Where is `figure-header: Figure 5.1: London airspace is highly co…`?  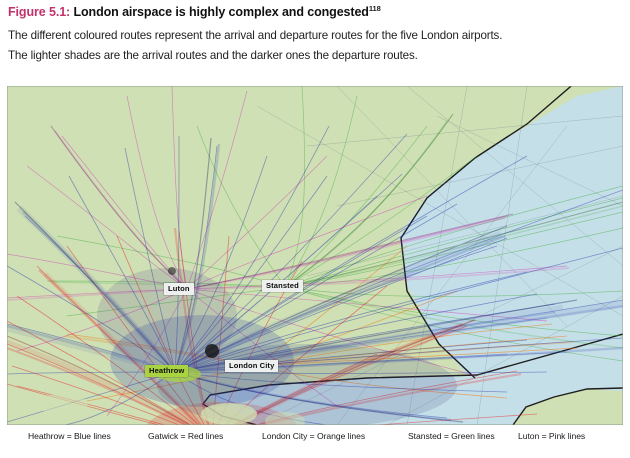 figure-header: Figure 5.1: London airspace is highly co… is located at coordinates (315, 33).